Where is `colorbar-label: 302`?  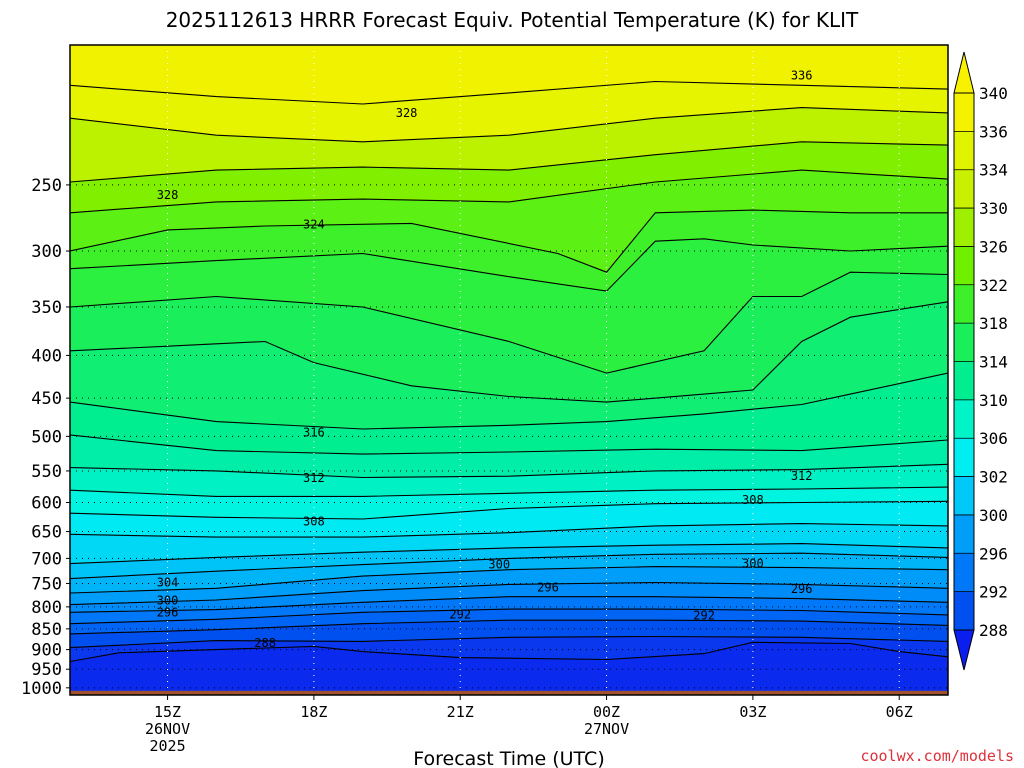
colorbar-label: 302 is located at coordinates (993, 477).